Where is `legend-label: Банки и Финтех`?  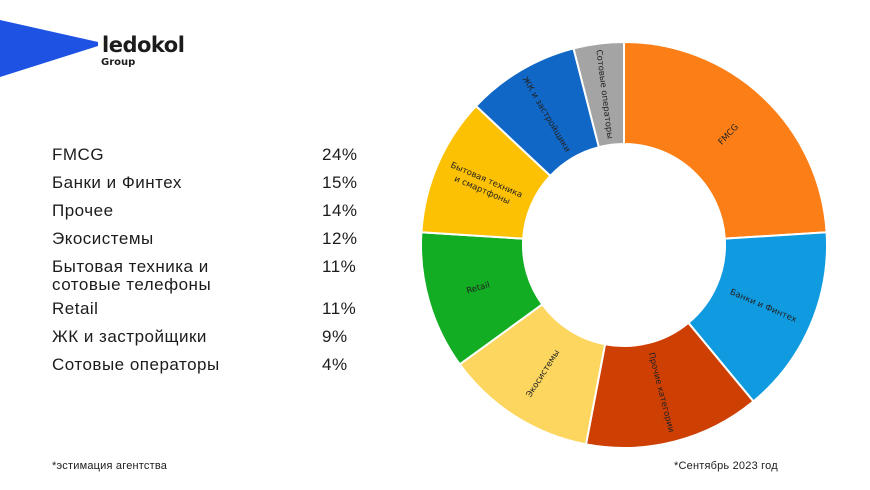
legend-label: Банки и Финтех is located at coordinates (117, 182).